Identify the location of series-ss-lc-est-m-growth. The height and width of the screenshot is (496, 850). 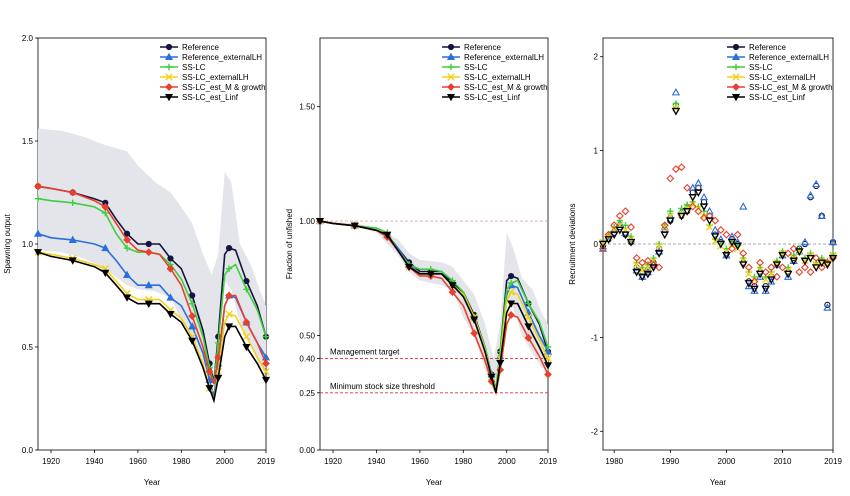
(152, 283).